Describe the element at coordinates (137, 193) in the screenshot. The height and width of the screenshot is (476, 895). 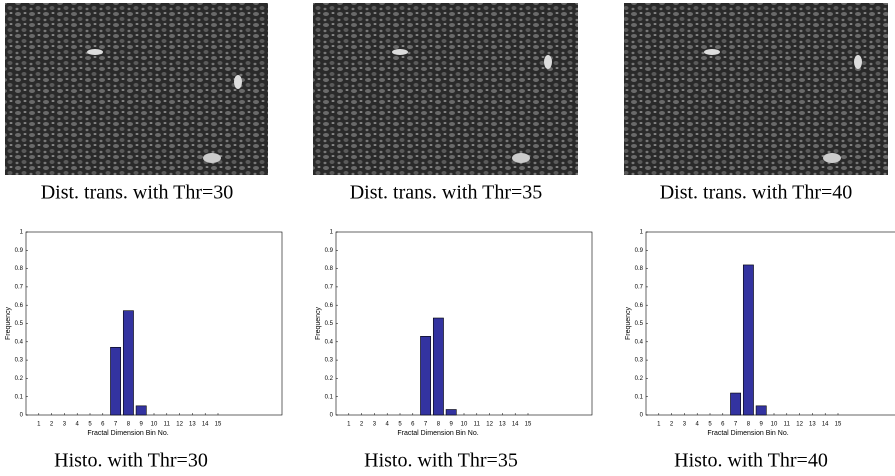
I see `image-caption: Dist. trans. with Thr=30` at that location.